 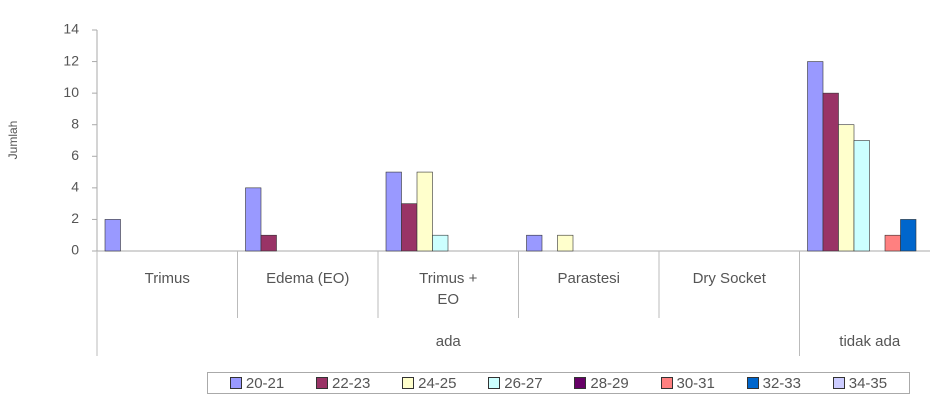 I want to click on y-tick-label: 8, so click(x=75, y=123).